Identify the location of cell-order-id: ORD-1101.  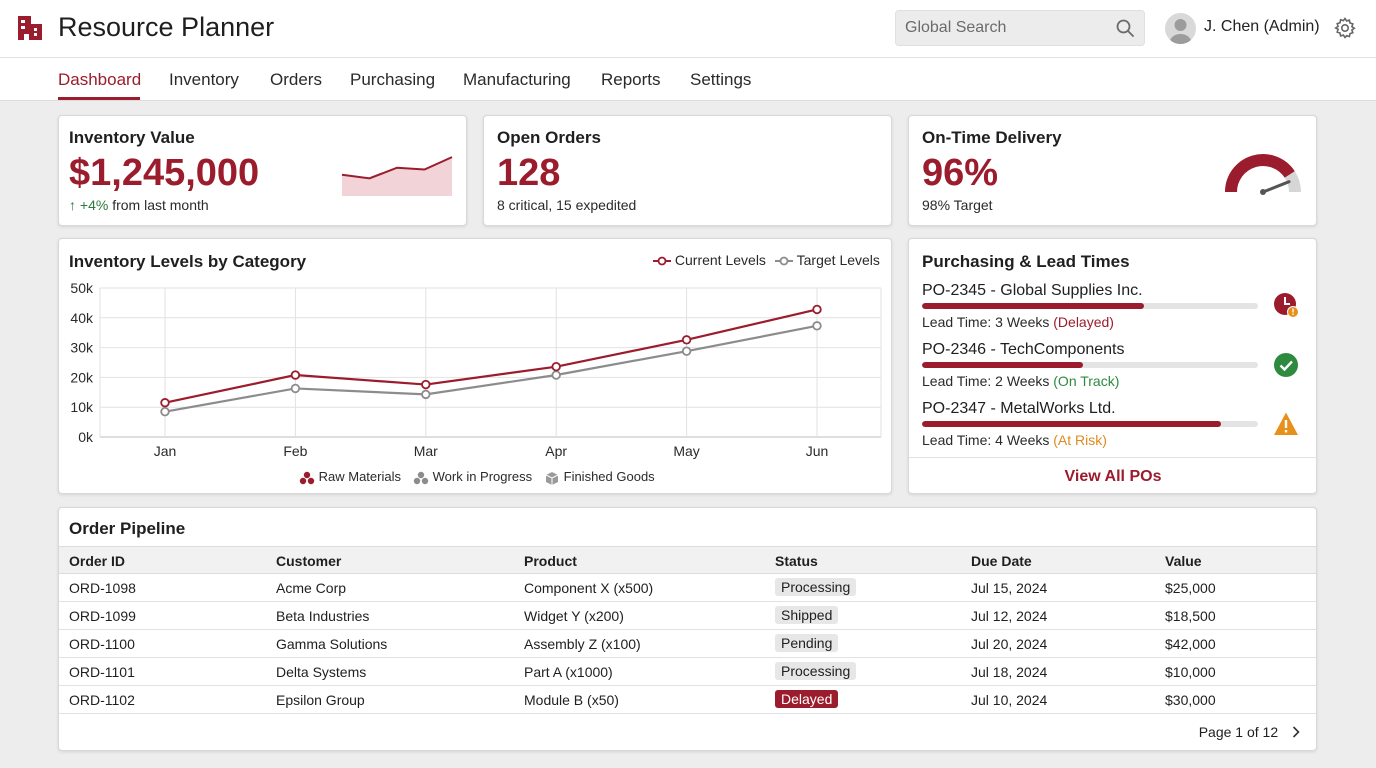
(102, 672).